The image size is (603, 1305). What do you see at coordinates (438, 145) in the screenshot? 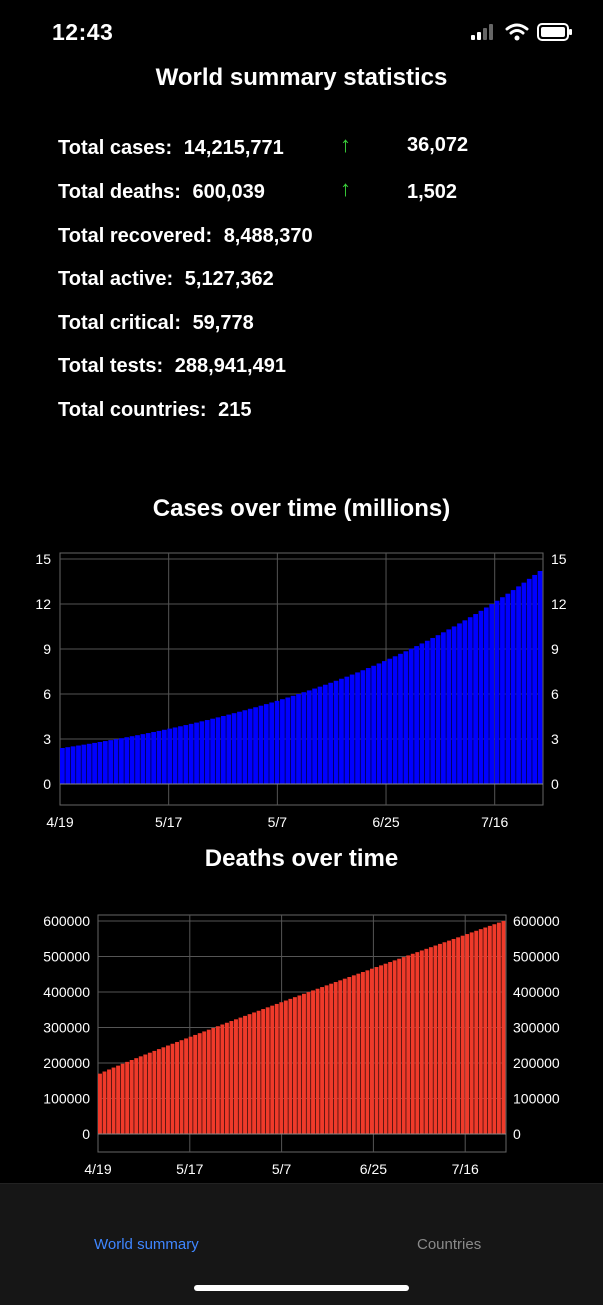
I see `stat-delta-cases: 36,072` at bounding box center [438, 145].